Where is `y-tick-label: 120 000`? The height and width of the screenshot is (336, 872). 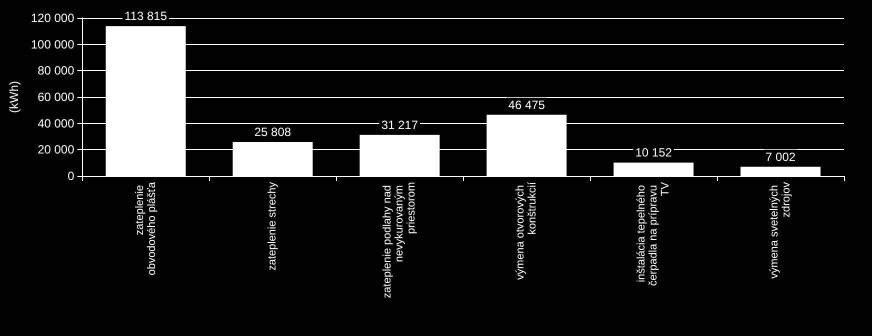
y-tick-label: 120 000 is located at coordinates (52, 18).